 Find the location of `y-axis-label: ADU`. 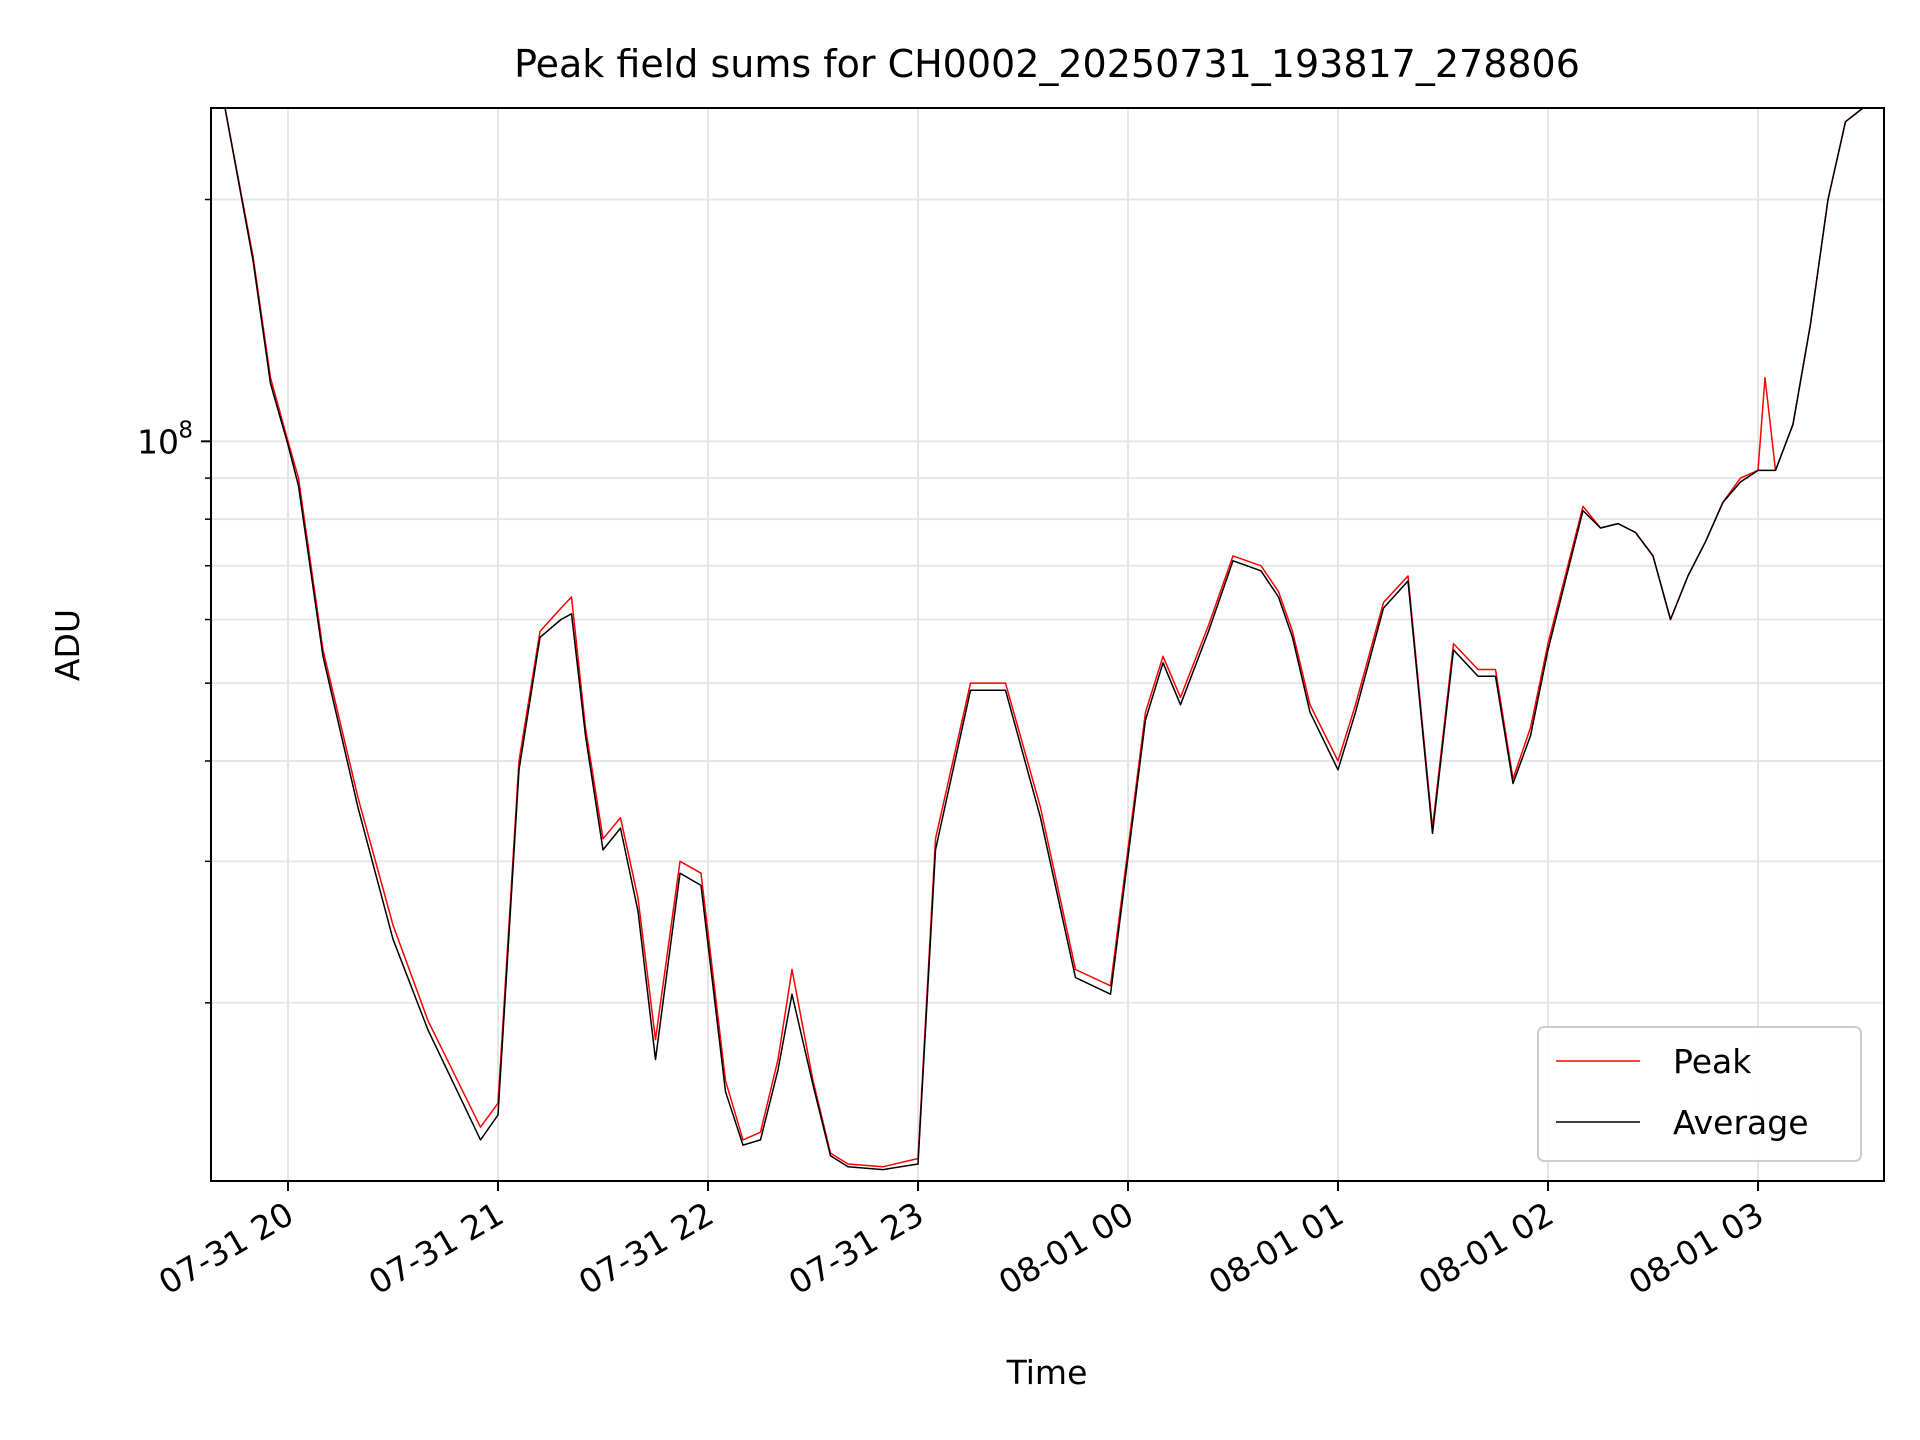

y-axis-label: ADU is located at coordinates (67, 645).